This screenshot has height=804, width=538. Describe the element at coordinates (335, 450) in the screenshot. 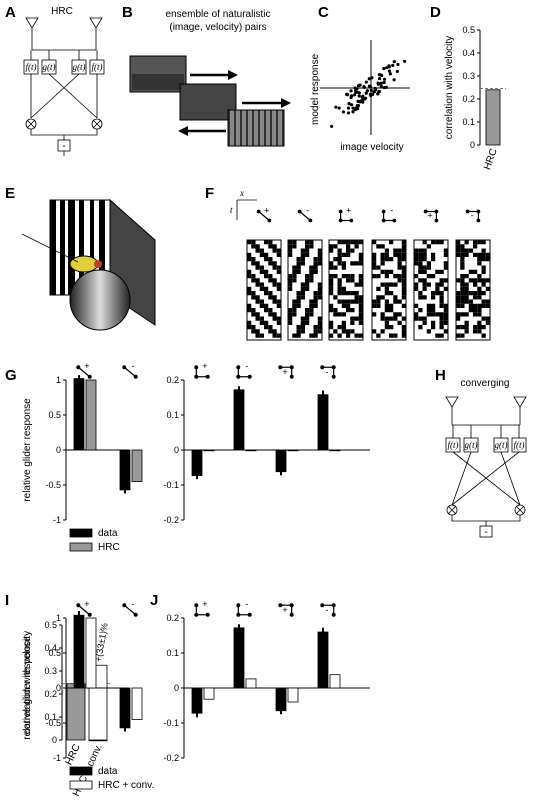

I see `bar` at that location.